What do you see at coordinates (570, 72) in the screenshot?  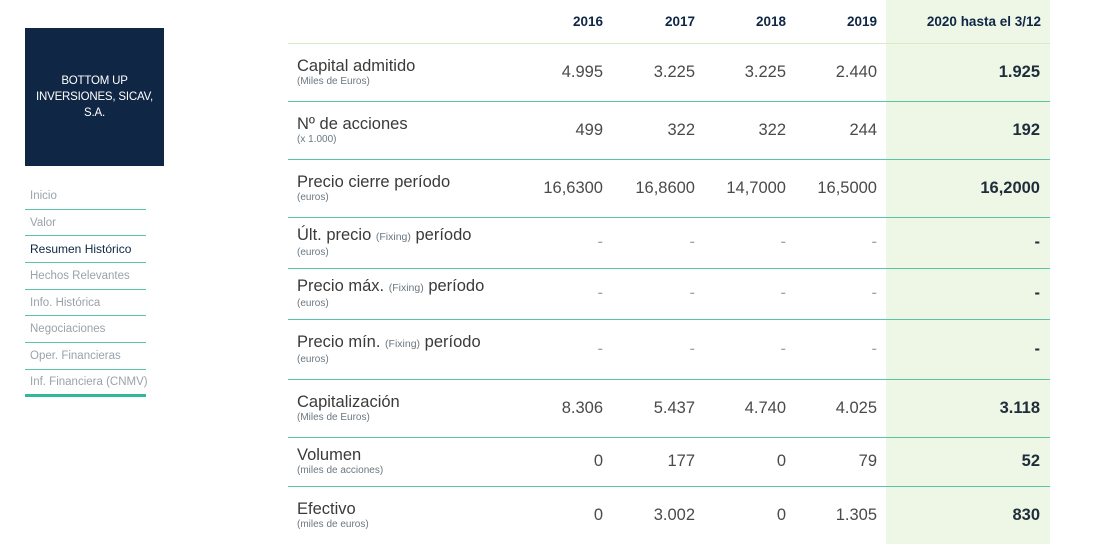 I see `table-cell: 4.995` at bounding box center [570, 72].